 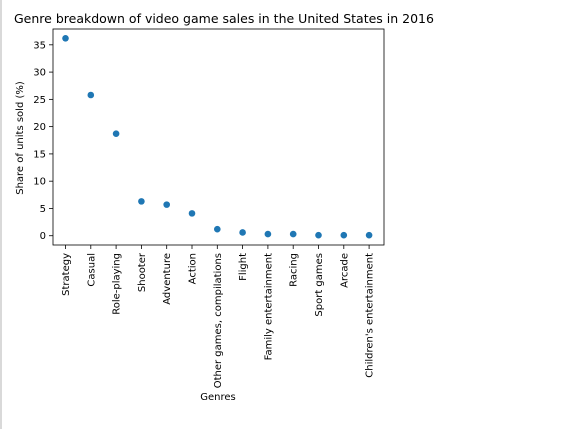 What do you see at coordinates (218, 320) in the screenshot?
I see `x-tick-label: Other games, compilations` at bounding box center [218, 320].